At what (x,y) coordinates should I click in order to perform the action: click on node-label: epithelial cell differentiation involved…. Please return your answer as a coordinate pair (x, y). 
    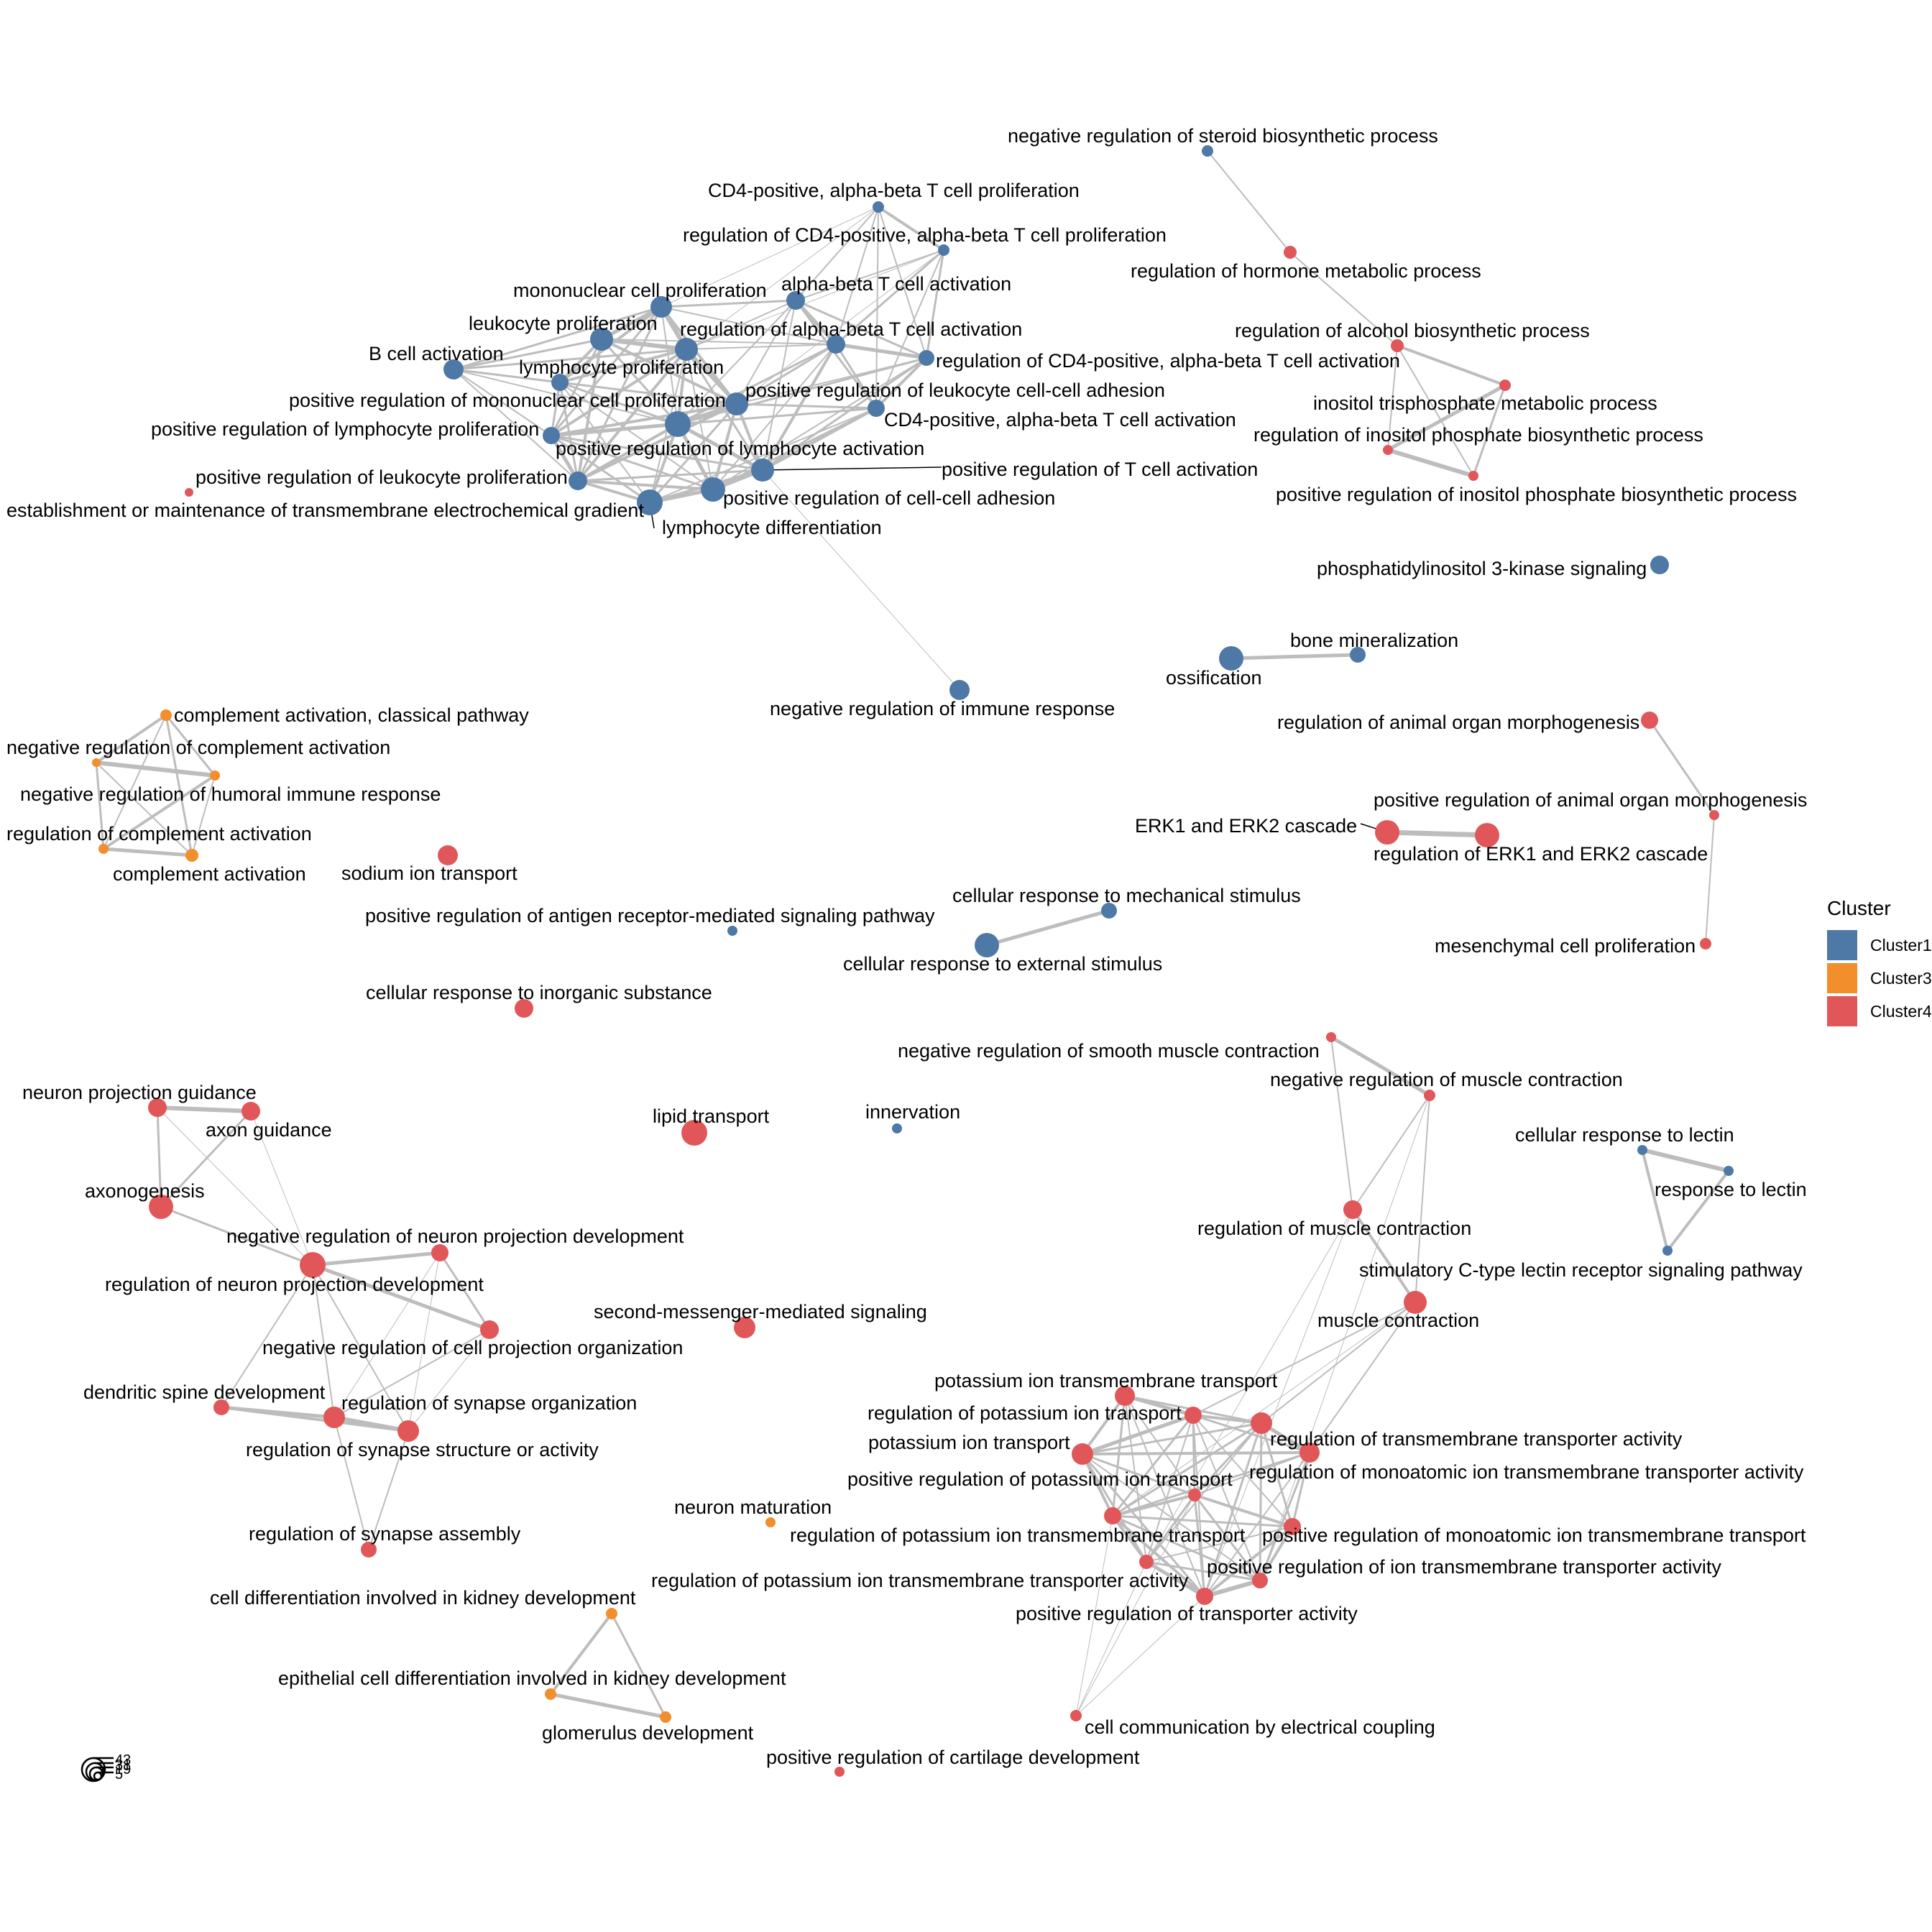
    Looking at the image, I should click on (532, 1678).